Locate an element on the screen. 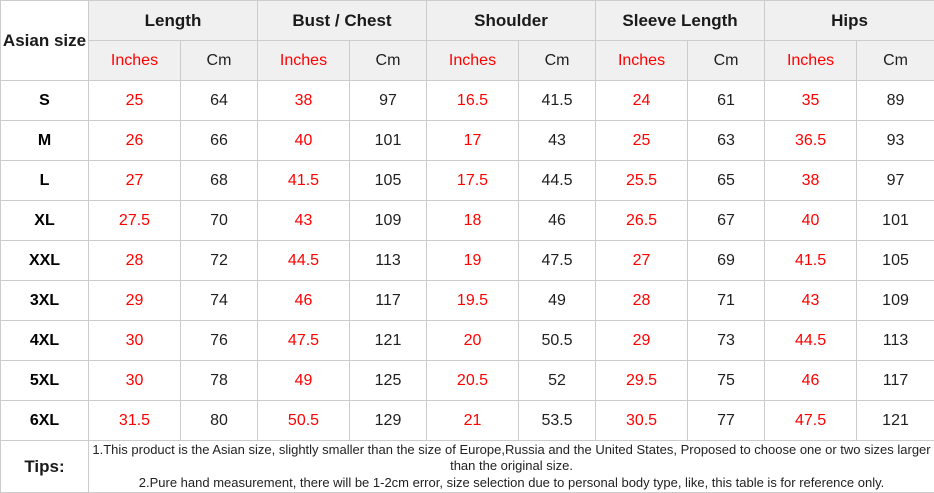  inches-value-cell: 26.5 is located at coordinates (642, 220).